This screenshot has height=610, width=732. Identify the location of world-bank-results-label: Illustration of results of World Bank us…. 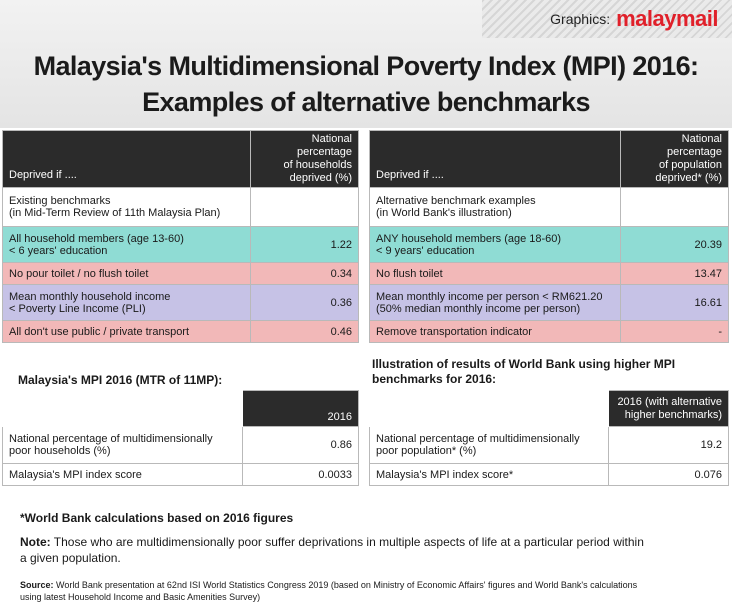
(524, 371).